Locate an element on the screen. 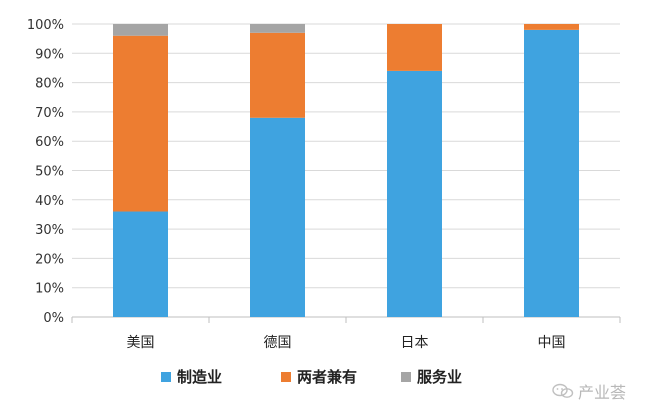 The width and height of the screenshot is (666, 415). y-tick-label: 40% is located at coordinates (49, 201).